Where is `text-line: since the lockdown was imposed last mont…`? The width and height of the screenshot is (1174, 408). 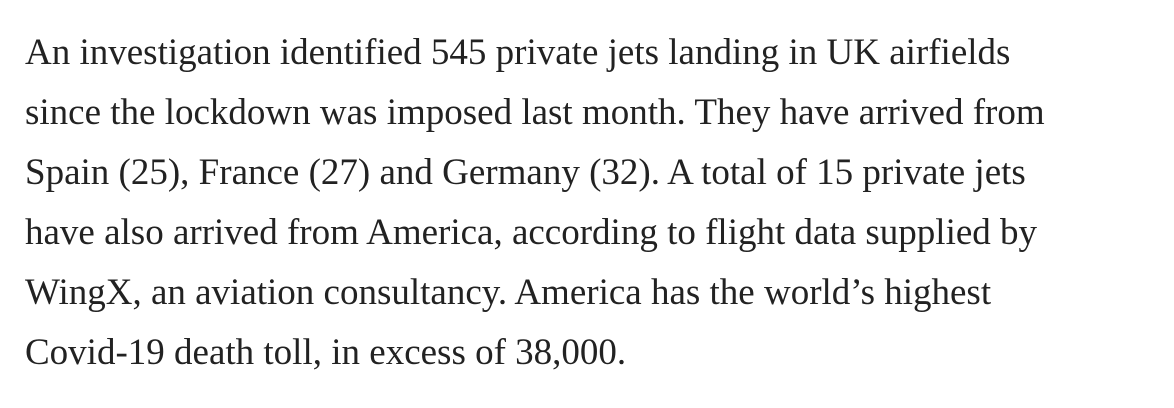 text-line: since the lockdown was imposed last mont… is located at coordinates (535, 112).